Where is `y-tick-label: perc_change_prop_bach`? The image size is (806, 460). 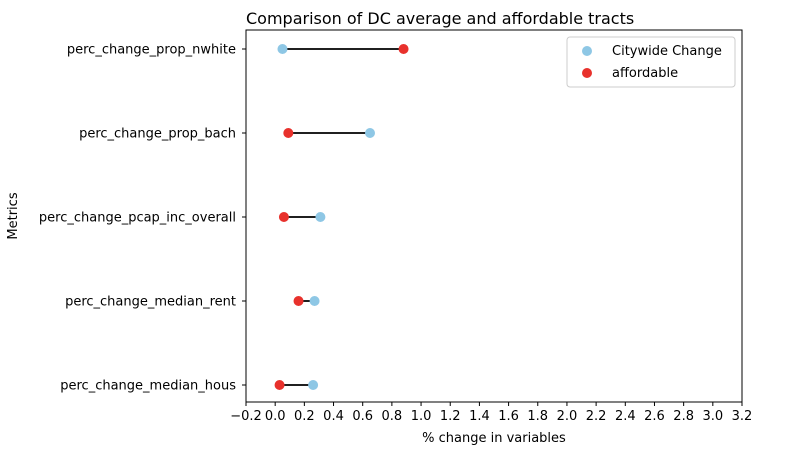 y-tick-label: perc_change_prop_bach is located at coordinates (157, 134).